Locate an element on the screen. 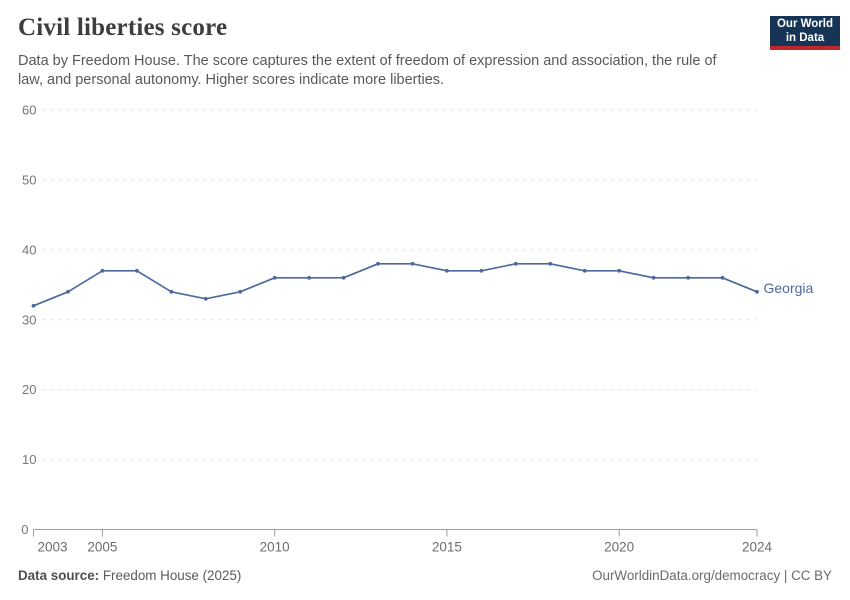  y-tick-label: 60 is located at coordinates (29, 110).